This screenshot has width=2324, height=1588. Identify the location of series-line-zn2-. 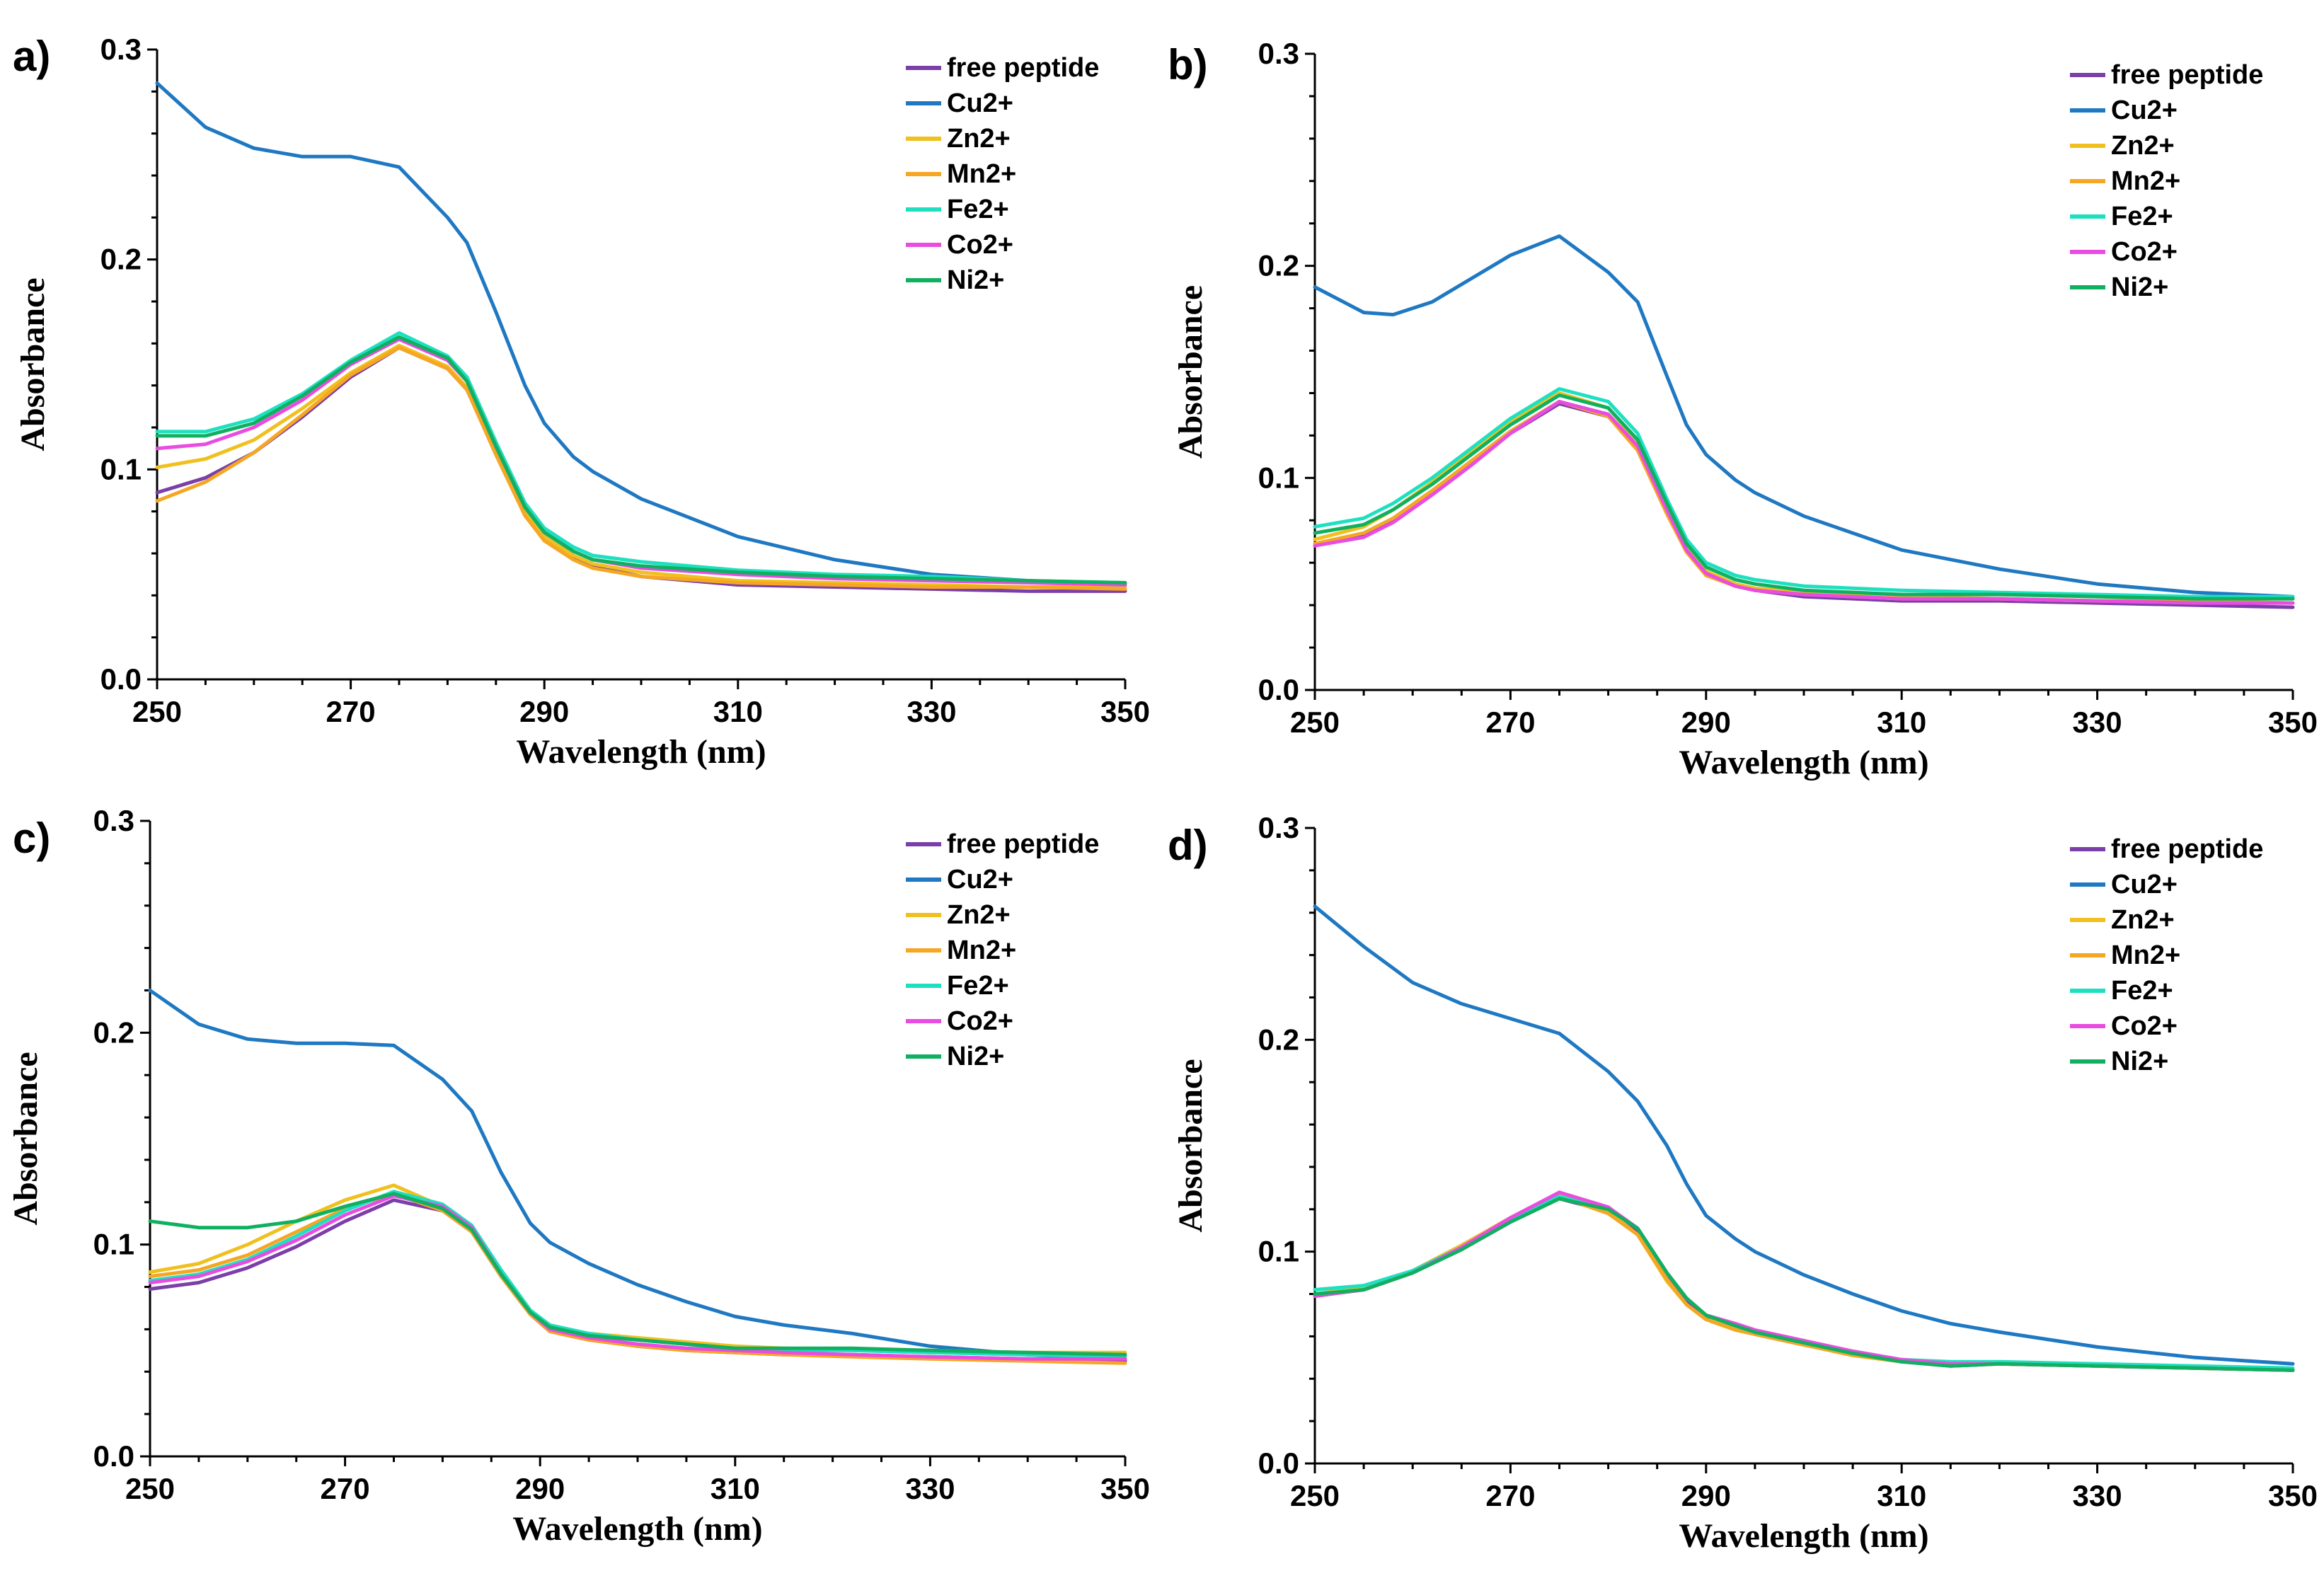
(641, 466).